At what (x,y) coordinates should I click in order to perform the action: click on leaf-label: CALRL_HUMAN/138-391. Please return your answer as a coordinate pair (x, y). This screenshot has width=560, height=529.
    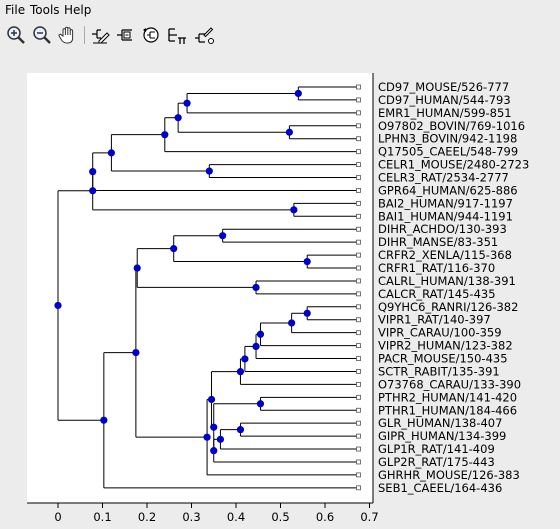
    Looking at the image, I should click on (447, 281).